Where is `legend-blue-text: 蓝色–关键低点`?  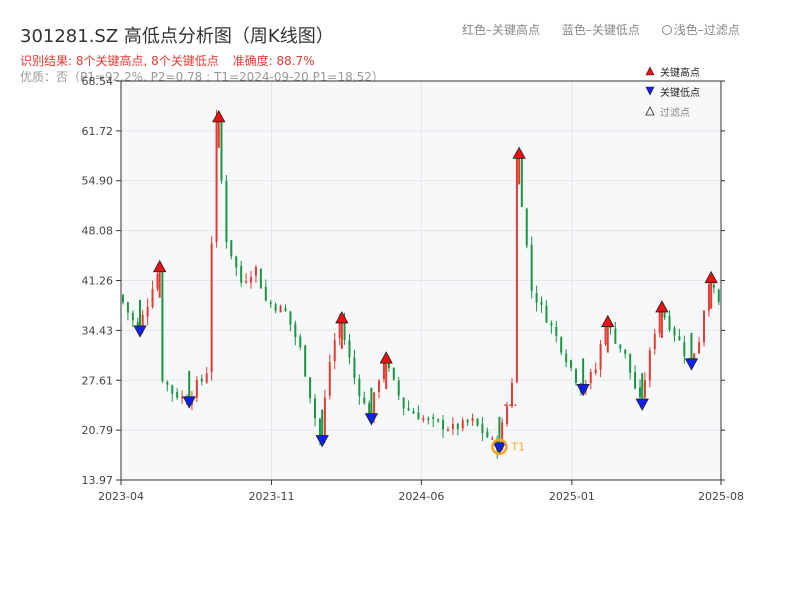 legend-blue-text: 蓝色–关键低点 is located at coordinates (600, 30).